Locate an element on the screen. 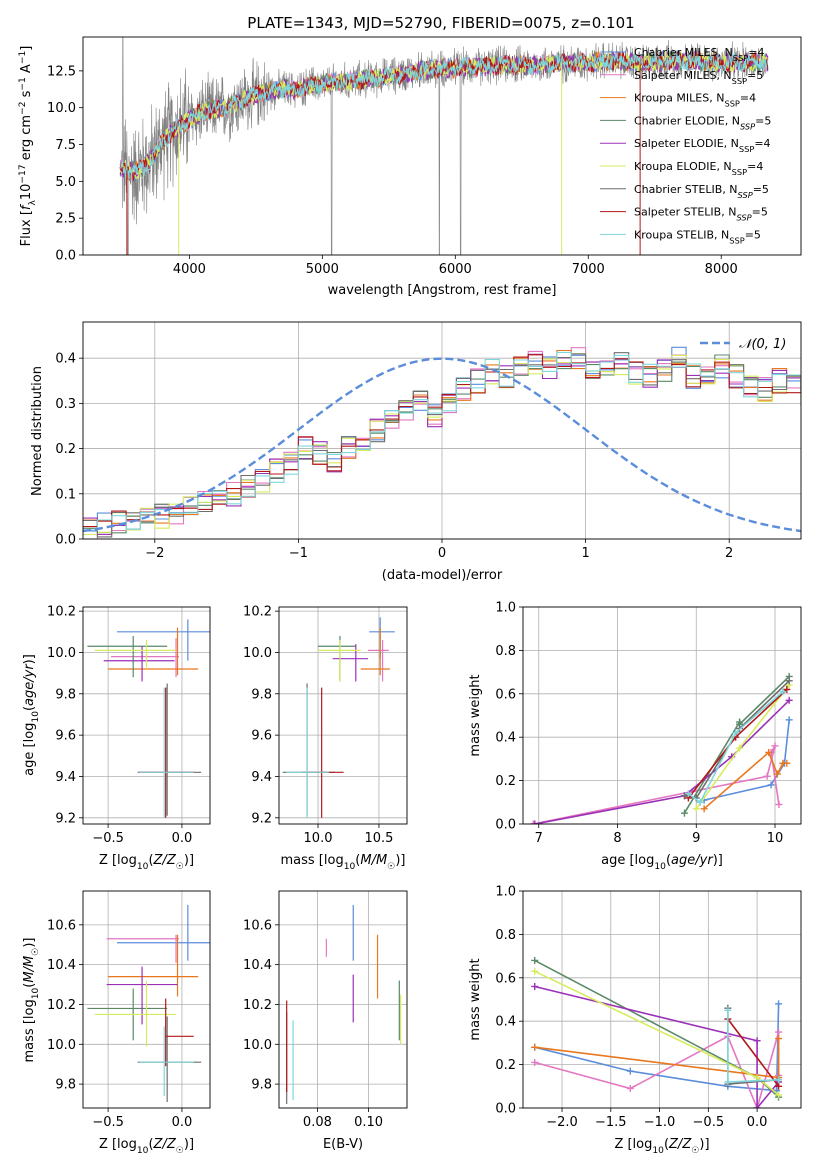  x-tick-label: 4000 is located at coordinates (189, 269).